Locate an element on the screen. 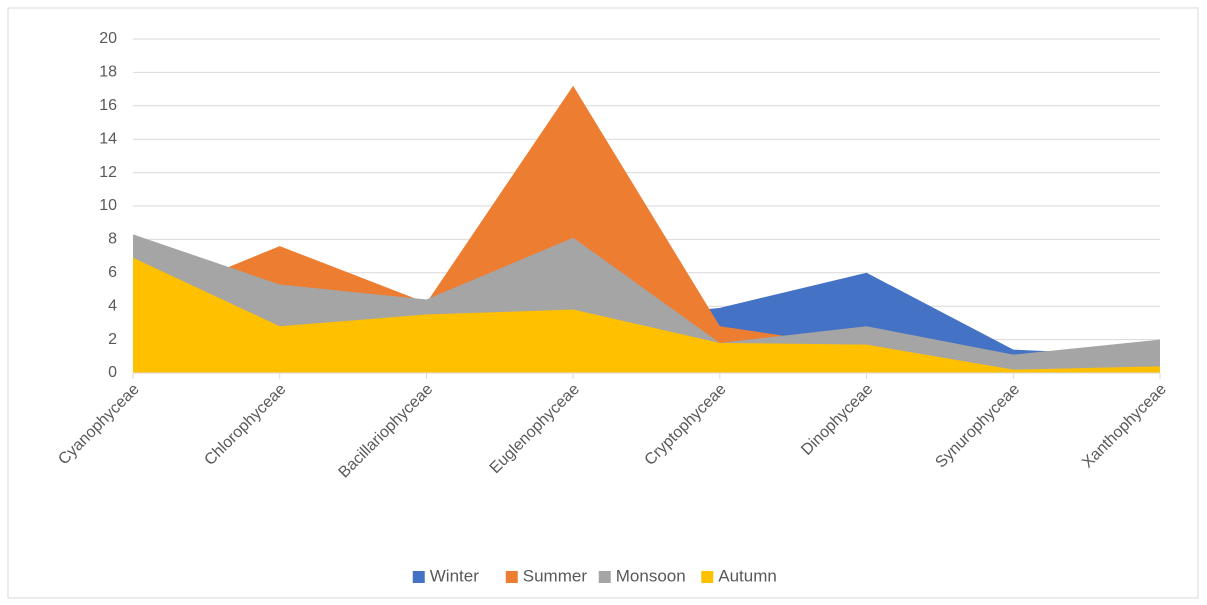 Image resolution: width=1207 pixels, height=605 pixels. y-tick-label: 12 is located at coordinates (108, 172).